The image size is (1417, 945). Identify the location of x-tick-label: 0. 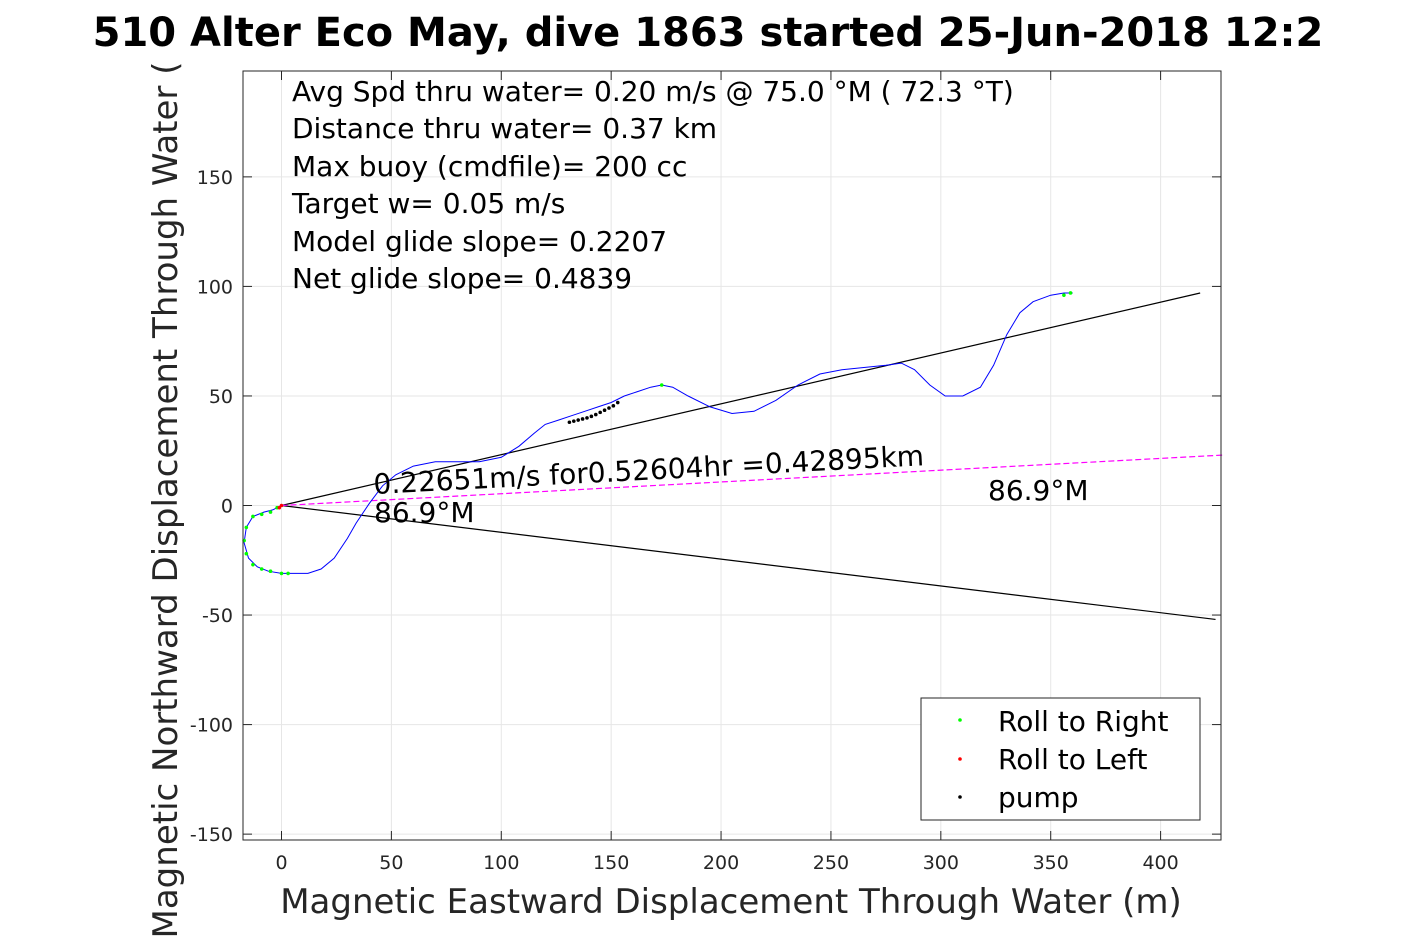
(281, 863).